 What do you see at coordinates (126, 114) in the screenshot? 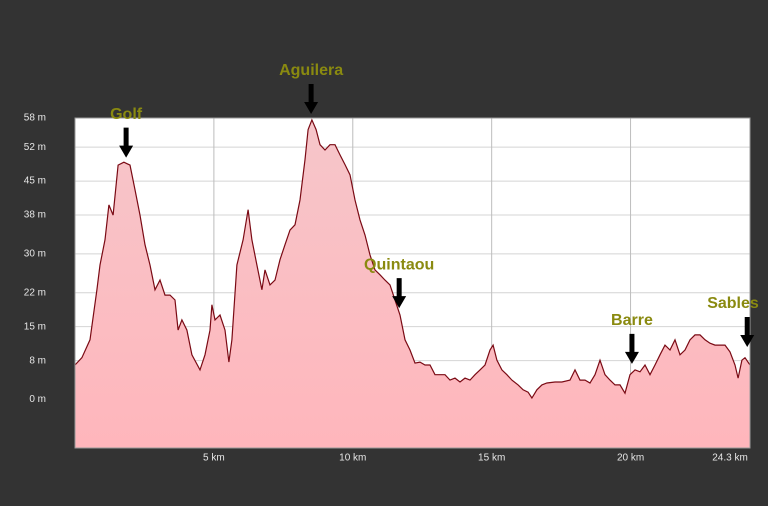
I see `annotation-label: Golf` at bounding box center [126, 114].